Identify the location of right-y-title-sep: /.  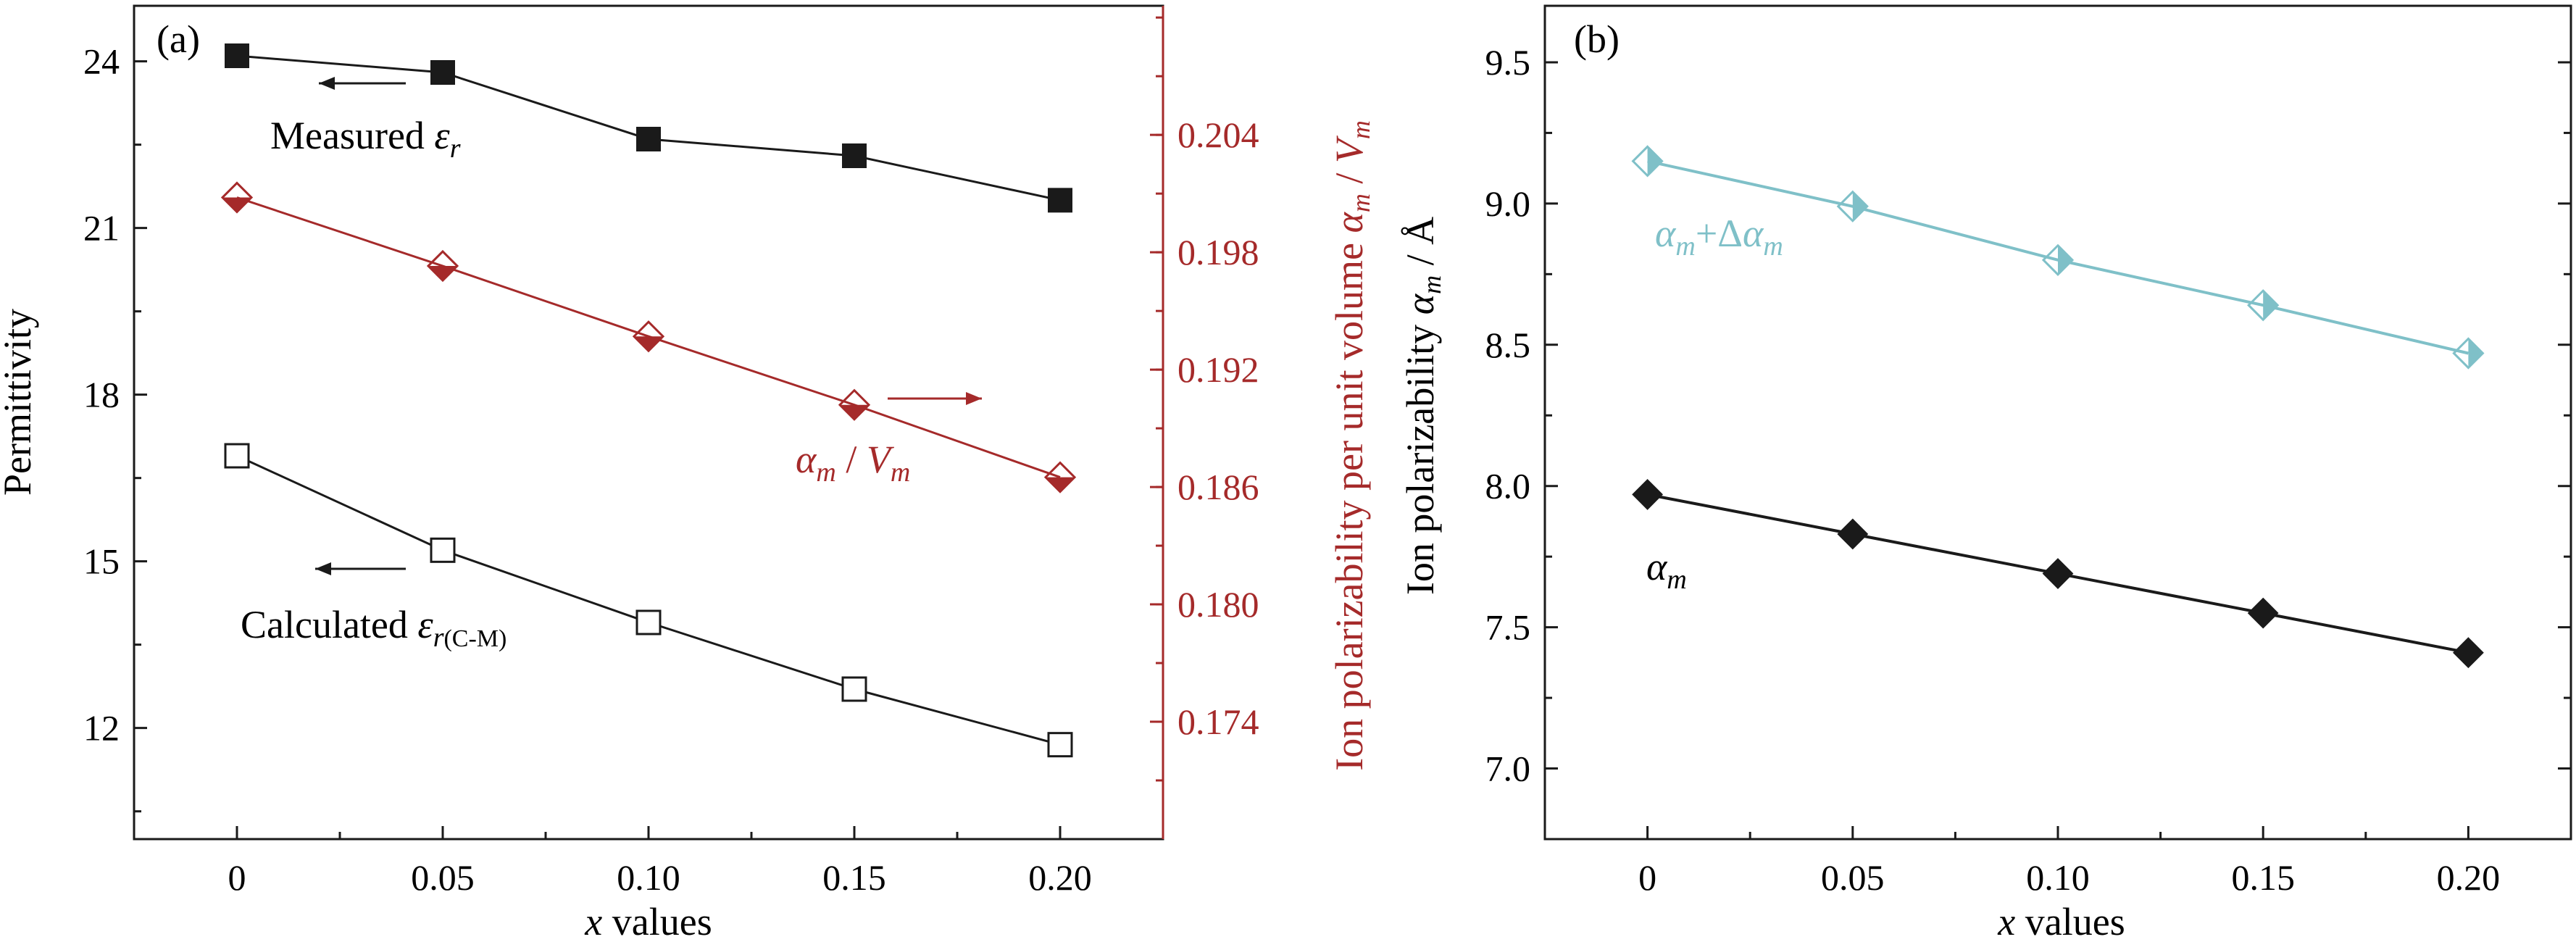
(1349, 178).